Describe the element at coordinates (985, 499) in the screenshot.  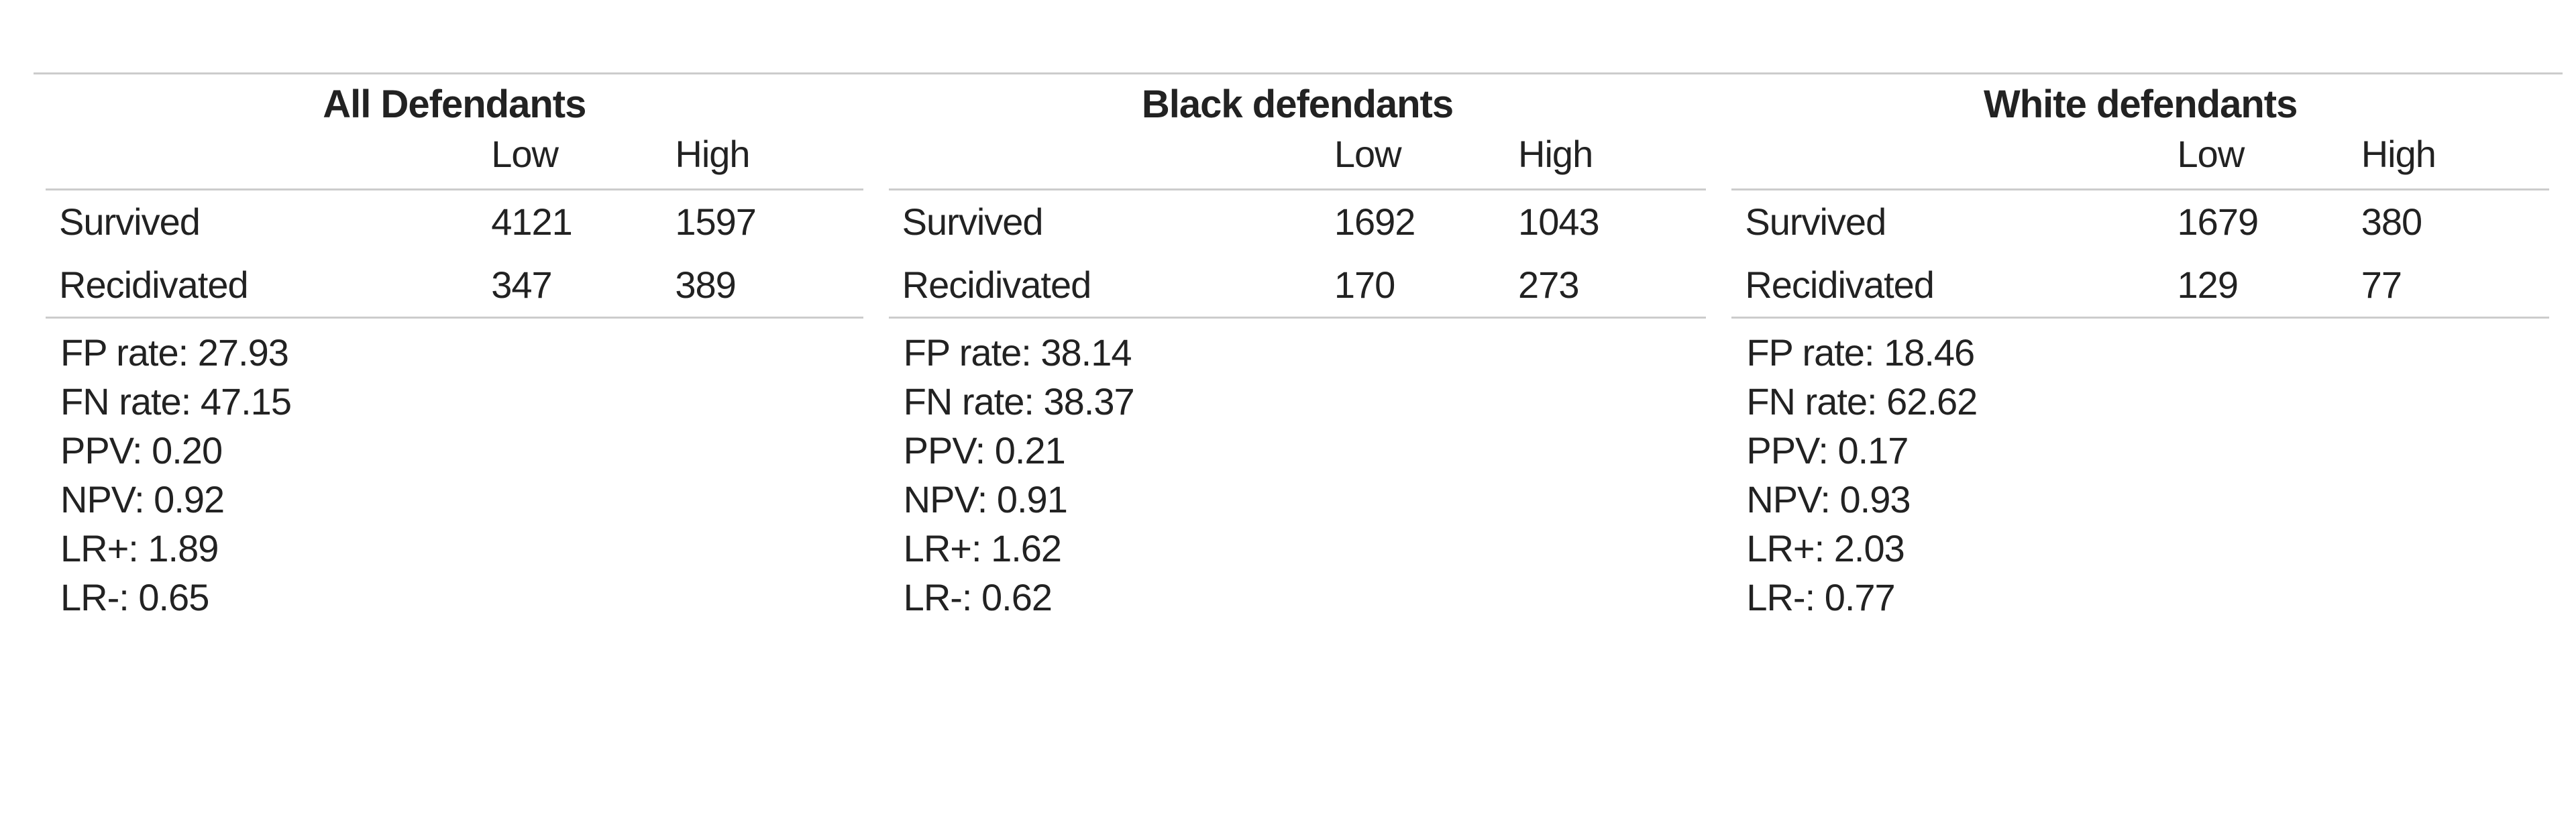
I see `stat-line: NPV: 0.91` at that location.